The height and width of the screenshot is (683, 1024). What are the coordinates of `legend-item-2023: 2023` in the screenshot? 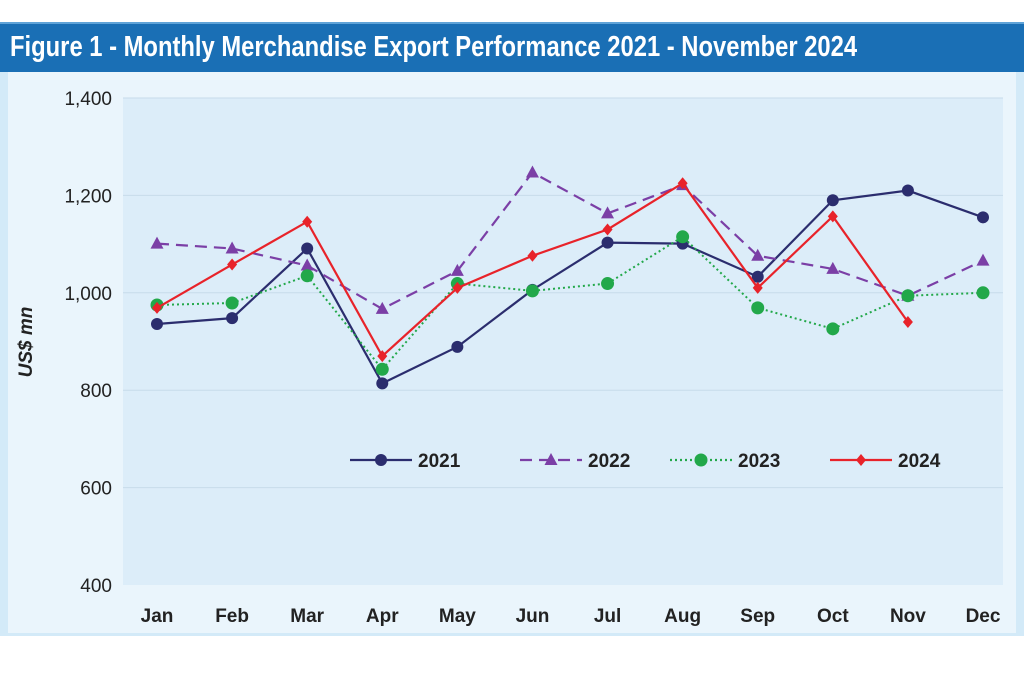 It's located at (725, 461).